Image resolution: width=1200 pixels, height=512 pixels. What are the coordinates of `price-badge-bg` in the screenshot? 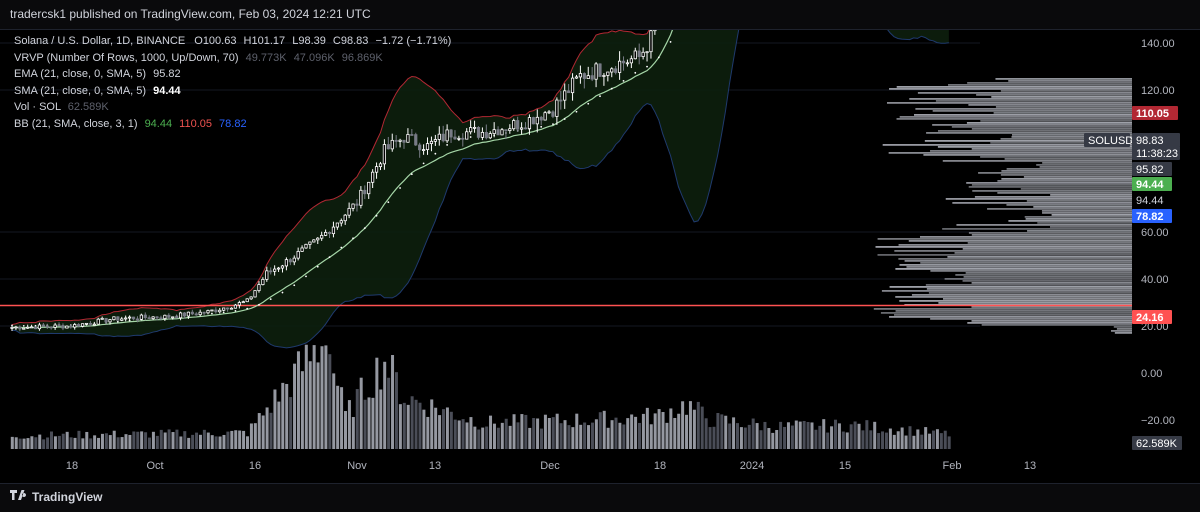 It's located at (1157, 443).